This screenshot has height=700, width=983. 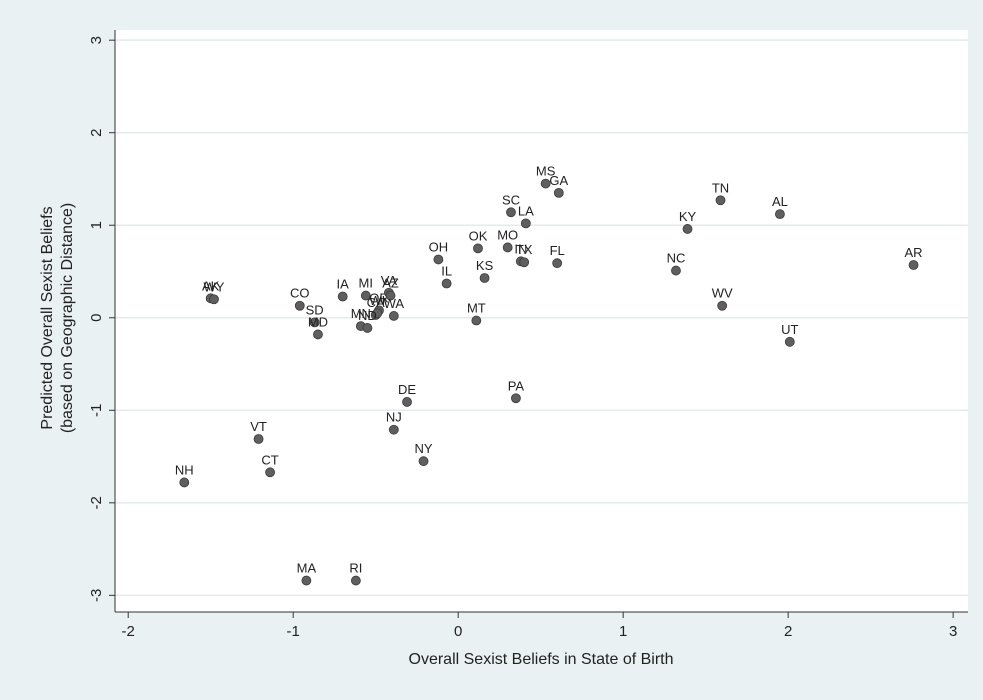 What do you see at coordinates (507, 234) in the screenshot?
I see `point-label: MO` at bounding box center [507, 234].